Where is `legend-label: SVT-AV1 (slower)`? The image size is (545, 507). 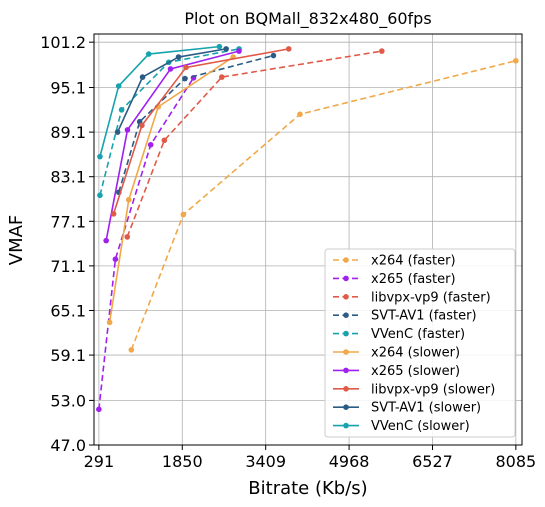 legend-label: SVT-AV1 (slower) is located at coordinates (426, 408).